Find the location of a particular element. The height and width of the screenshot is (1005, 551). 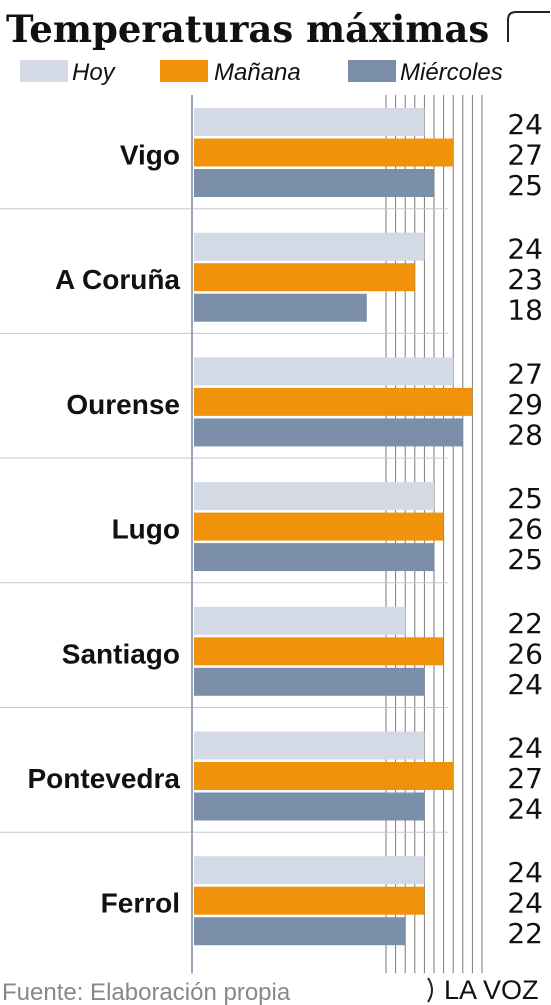

legend-label-1: Hoy is located at coordinates (94, 72).